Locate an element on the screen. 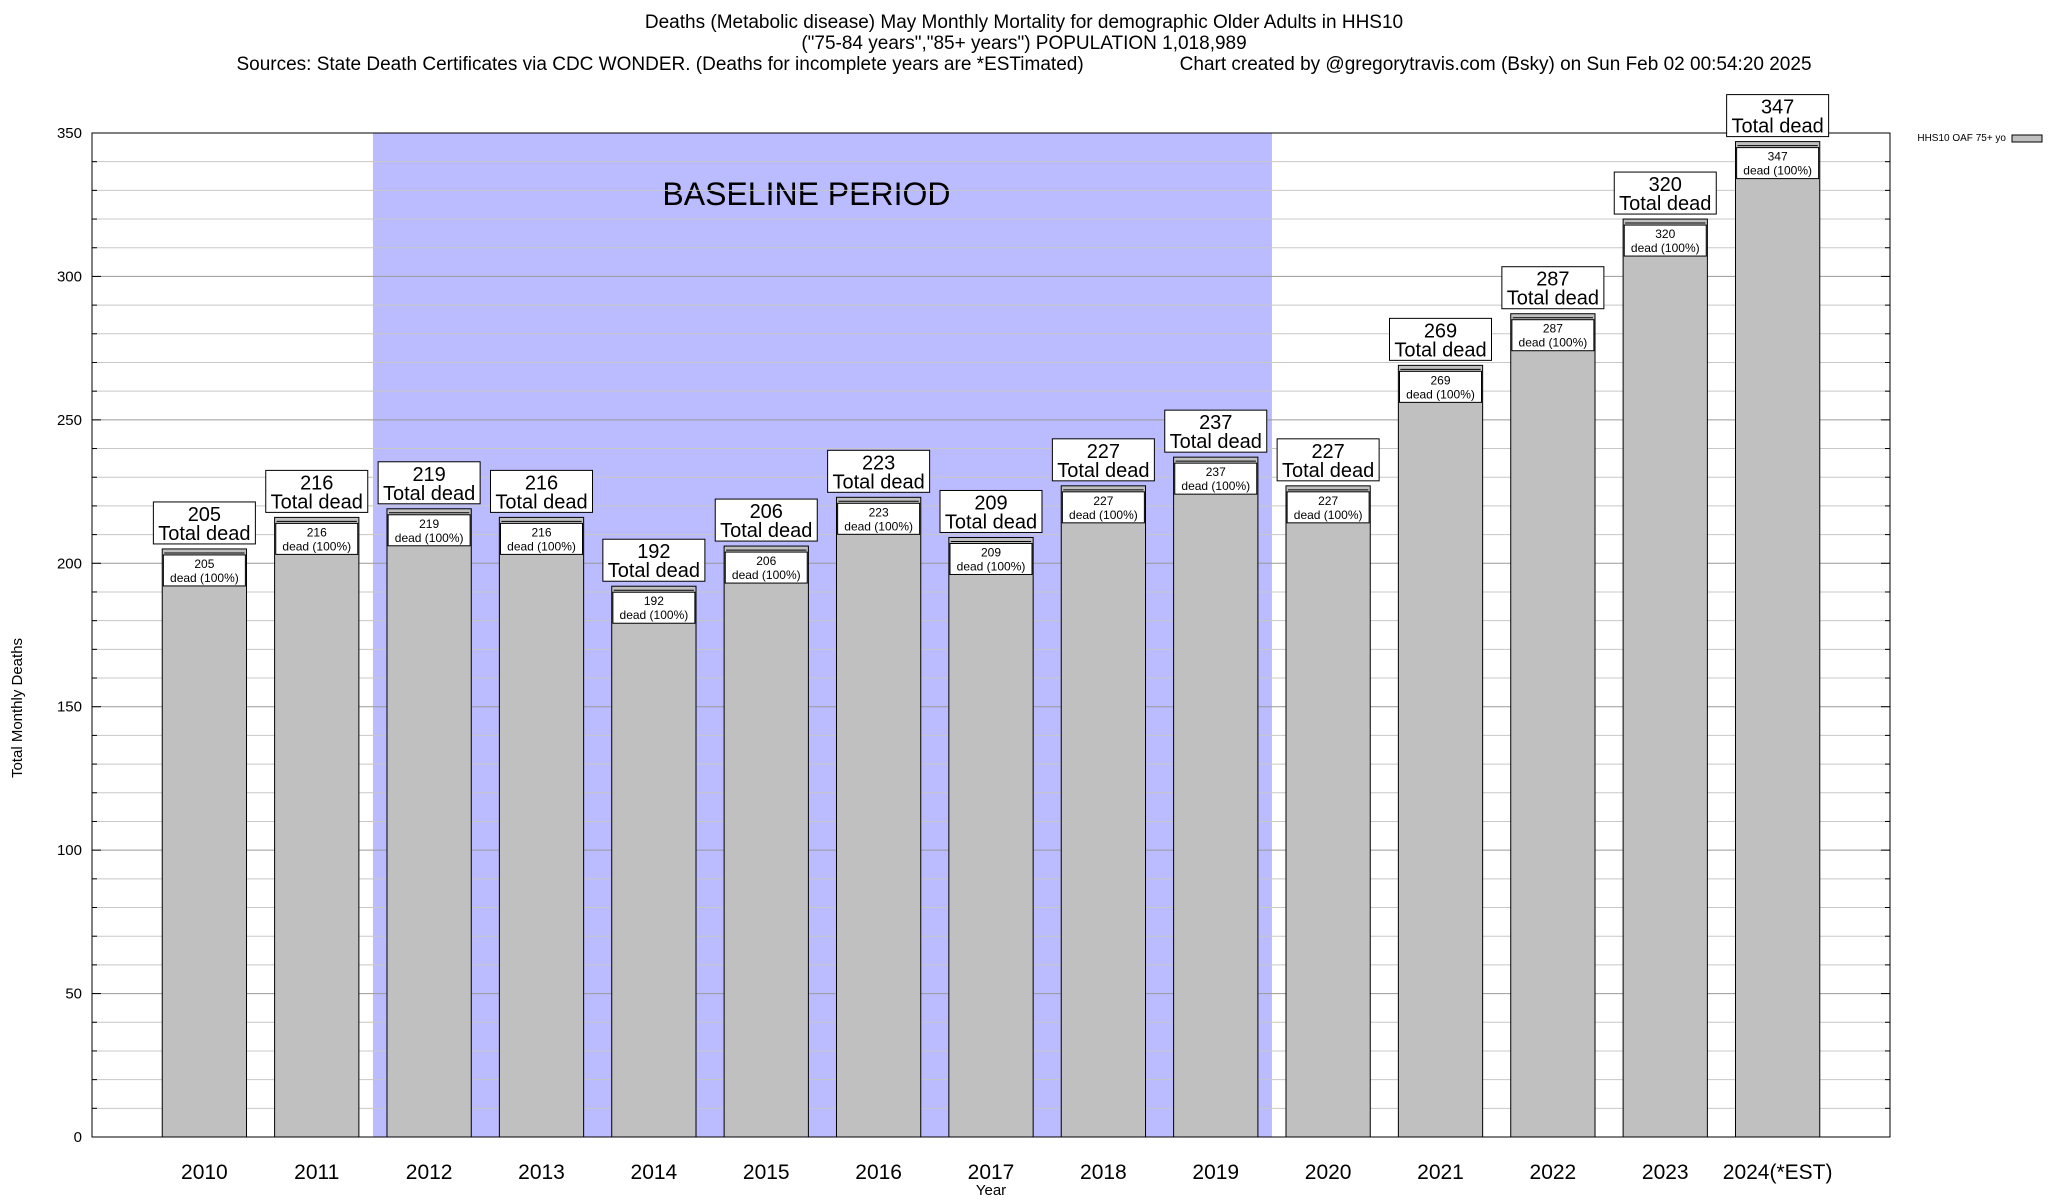 The width and height of the screenshot is (2048, 1200). x-tick-label: 2022 is located at coordinates (1553, 1172).